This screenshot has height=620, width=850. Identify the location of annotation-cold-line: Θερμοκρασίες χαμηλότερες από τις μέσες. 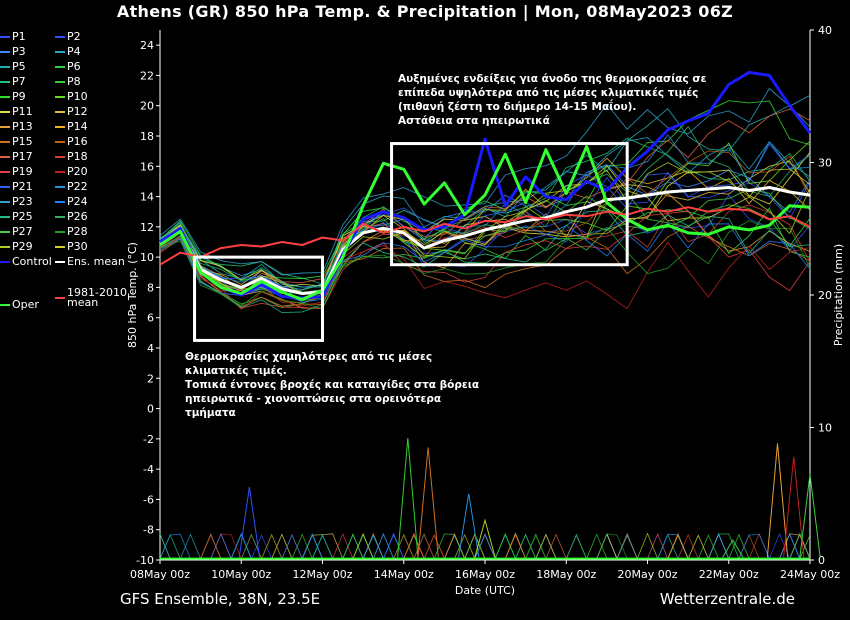
(308, 357).